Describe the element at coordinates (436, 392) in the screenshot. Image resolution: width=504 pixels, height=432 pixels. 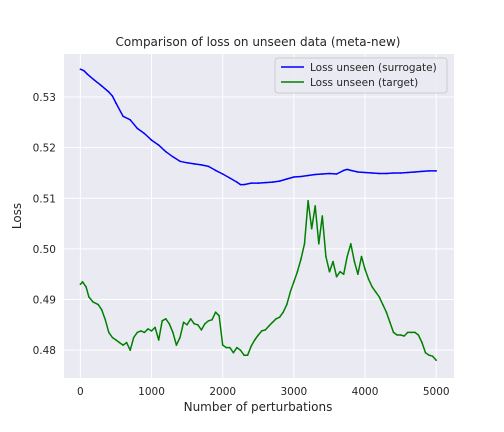
I see `x-tick-label: 5000` at that location.